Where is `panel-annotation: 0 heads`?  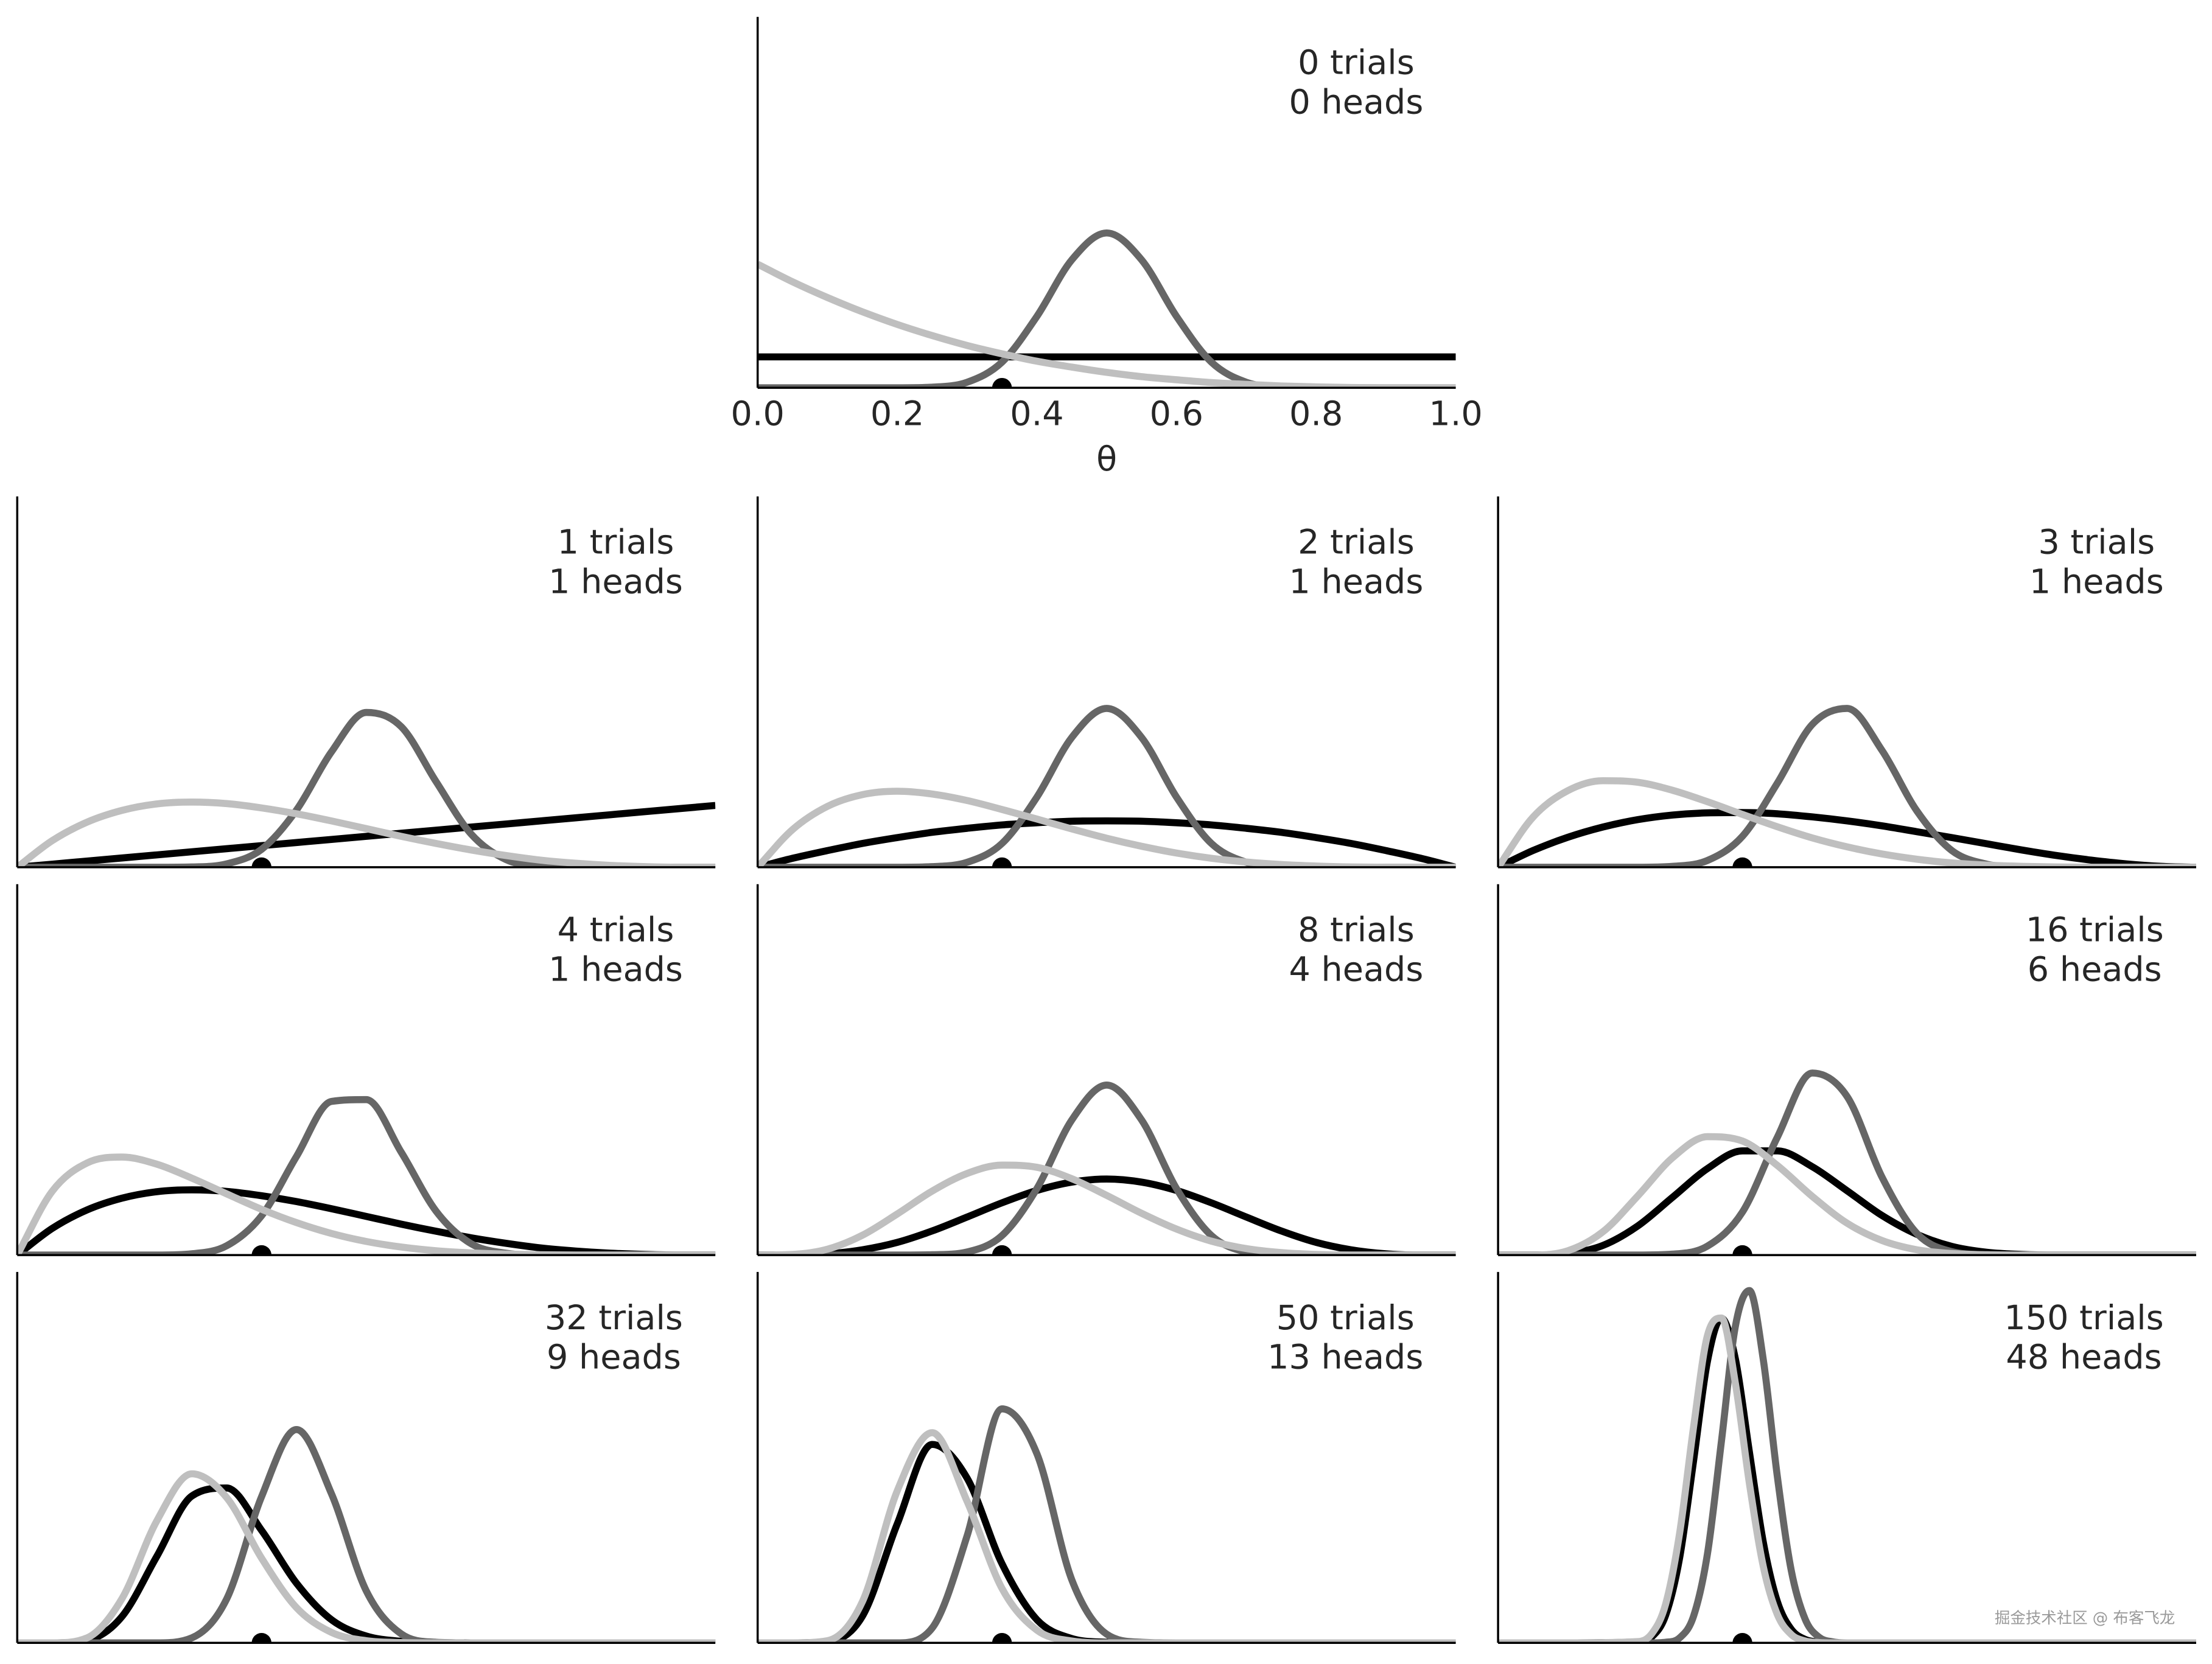 panel-annotation: 0 heads is located at coordinates (1356, 103).